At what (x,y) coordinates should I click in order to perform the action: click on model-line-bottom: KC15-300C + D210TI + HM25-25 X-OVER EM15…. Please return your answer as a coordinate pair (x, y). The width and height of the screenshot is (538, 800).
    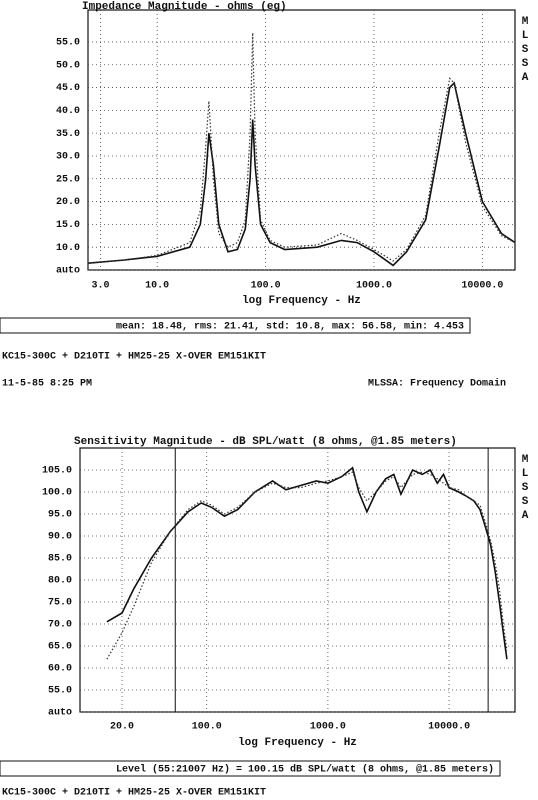
    Looking at the image, I should click on (134, 793).